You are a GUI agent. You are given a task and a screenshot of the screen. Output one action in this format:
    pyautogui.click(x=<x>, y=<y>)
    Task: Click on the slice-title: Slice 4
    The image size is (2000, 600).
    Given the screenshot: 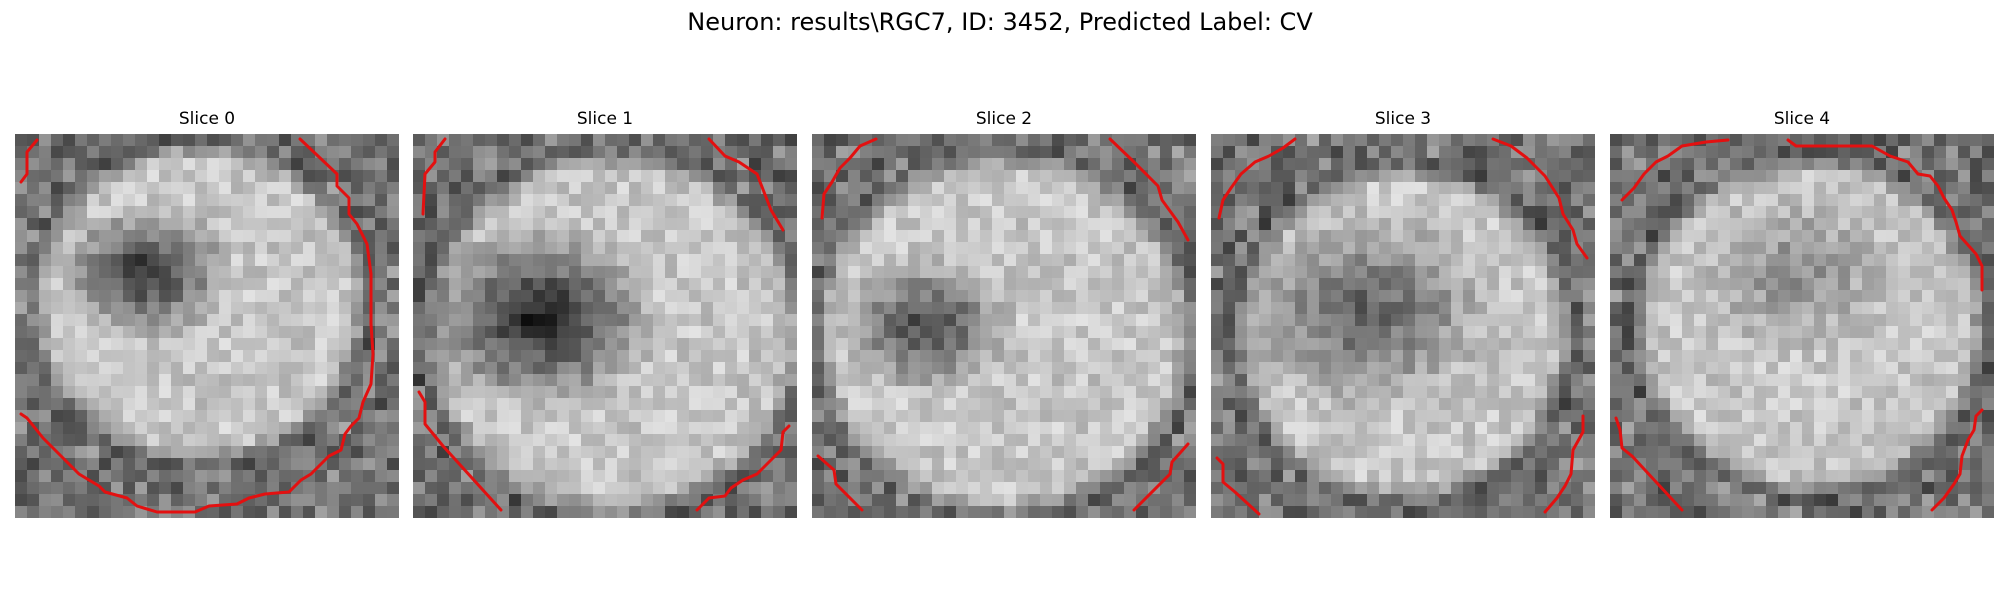 What is the action you would take?
    pyautogui.click(x=1802, y=119)
    